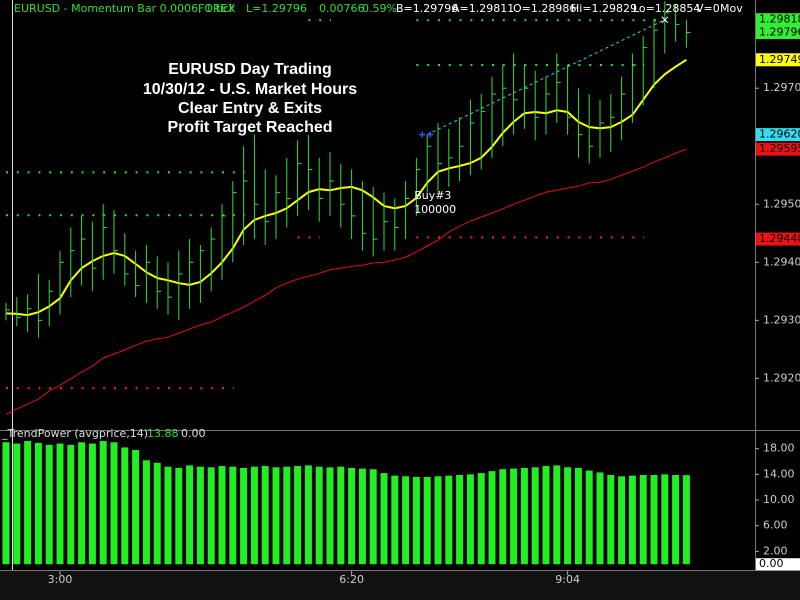 The width and height of the screenshot is (800, 600). Describe the element at coordinates (779, 31) in the screenshot. I see `price-marker-label: 1.29796` at that location.